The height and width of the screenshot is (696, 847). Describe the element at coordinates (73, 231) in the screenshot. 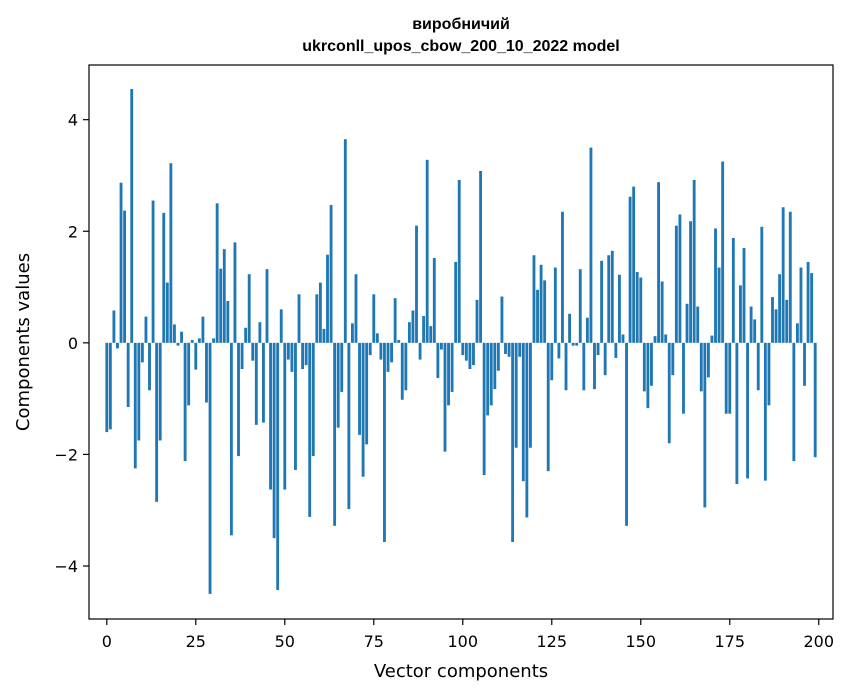

I see `y-tick-label-3: 2` at that location.